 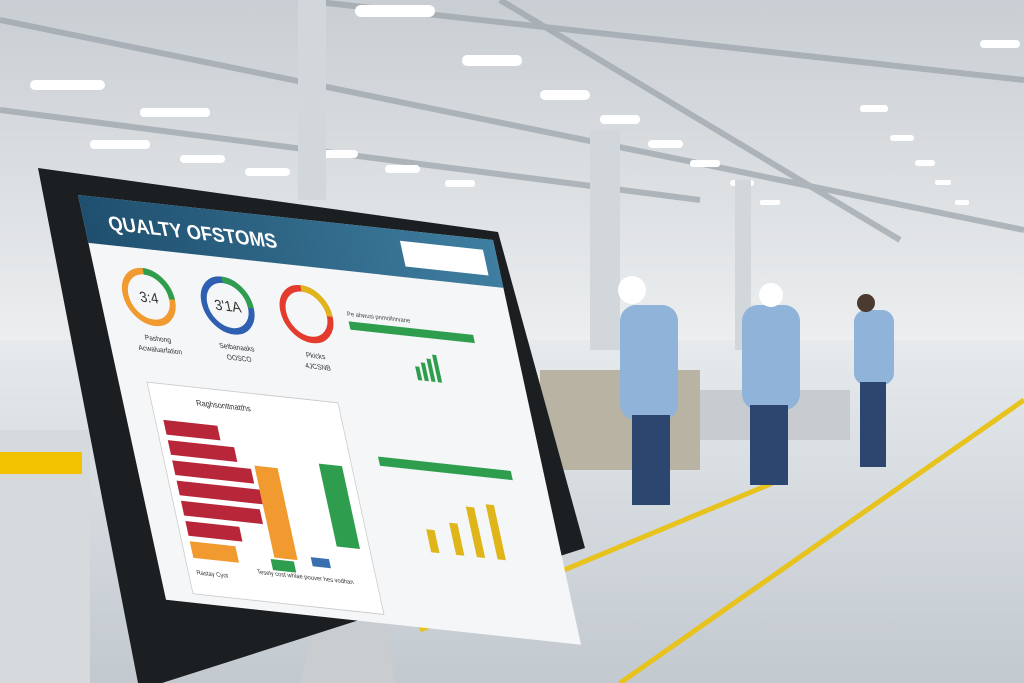 What do you see at coordinates (228, 306) in the screenshot?
I see `gauge-value: 3'1A` at bounding box center [228, 306].